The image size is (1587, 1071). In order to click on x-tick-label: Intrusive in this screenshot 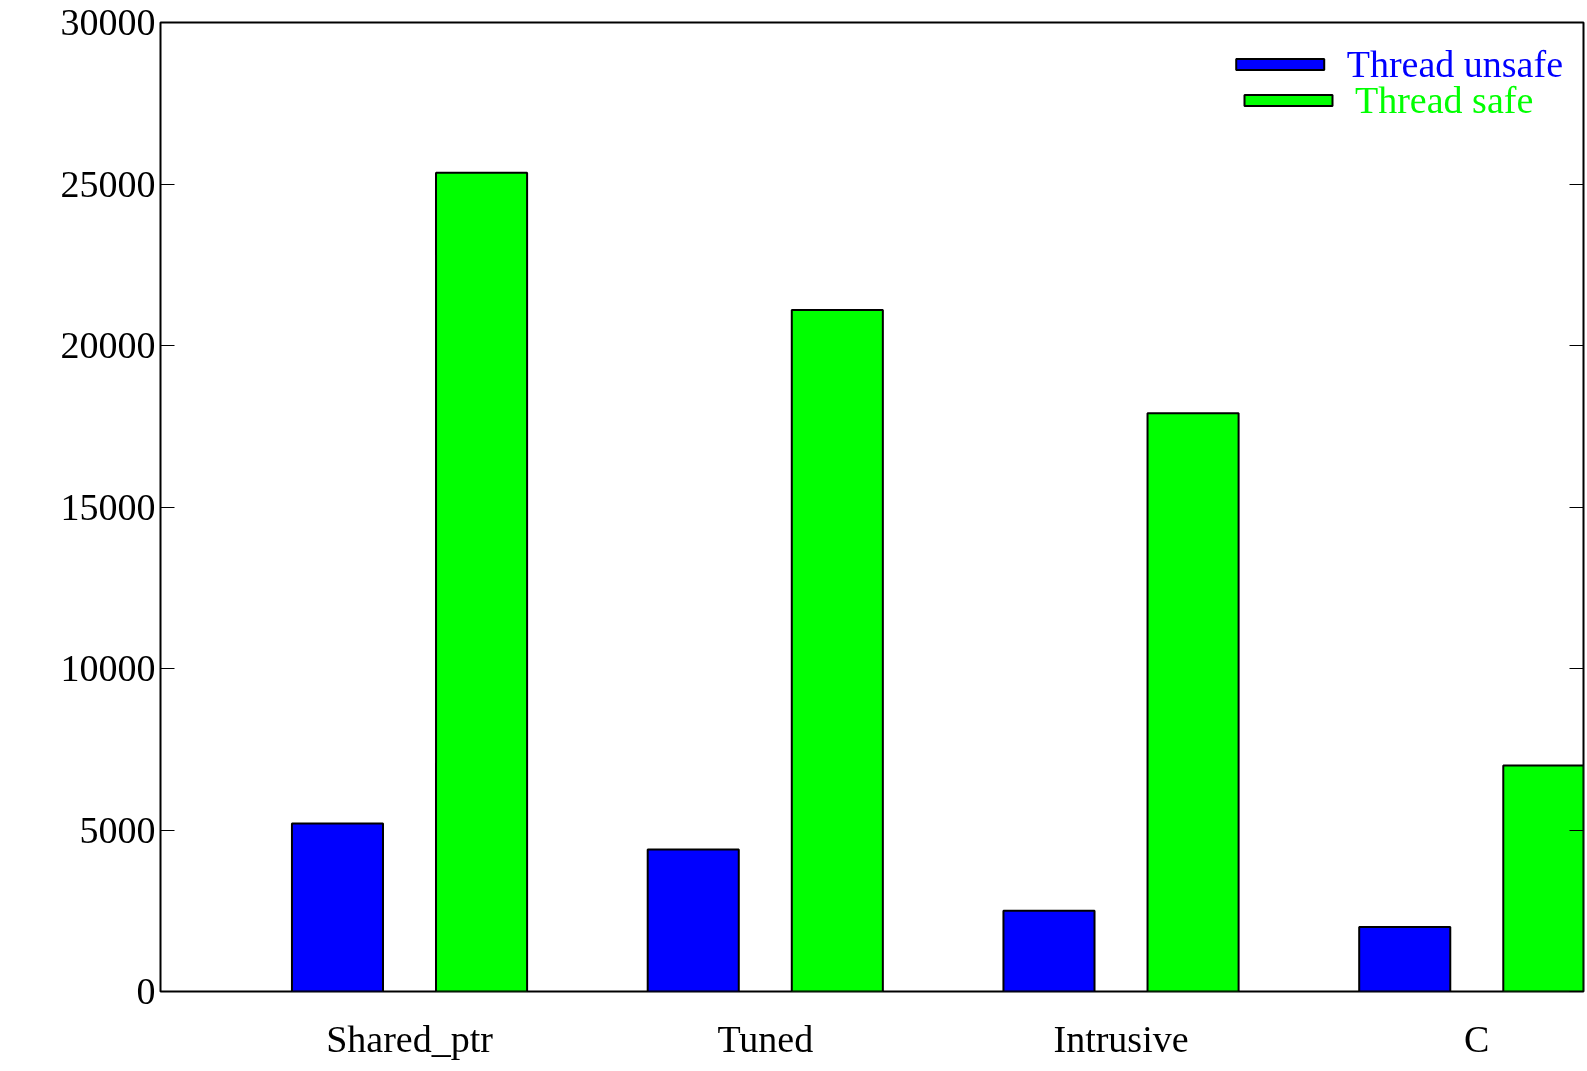, I will do `click(1121, 1038)`.